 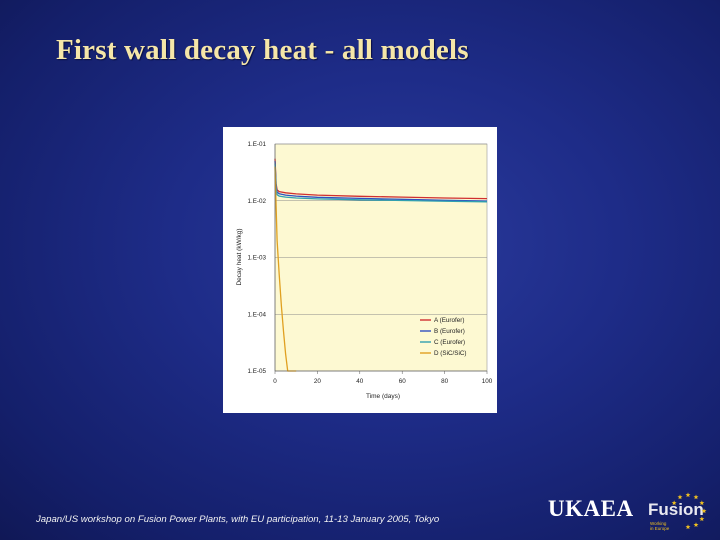 I want to click on logo-sub-line2: in Europe, so click(x=660, y=528).